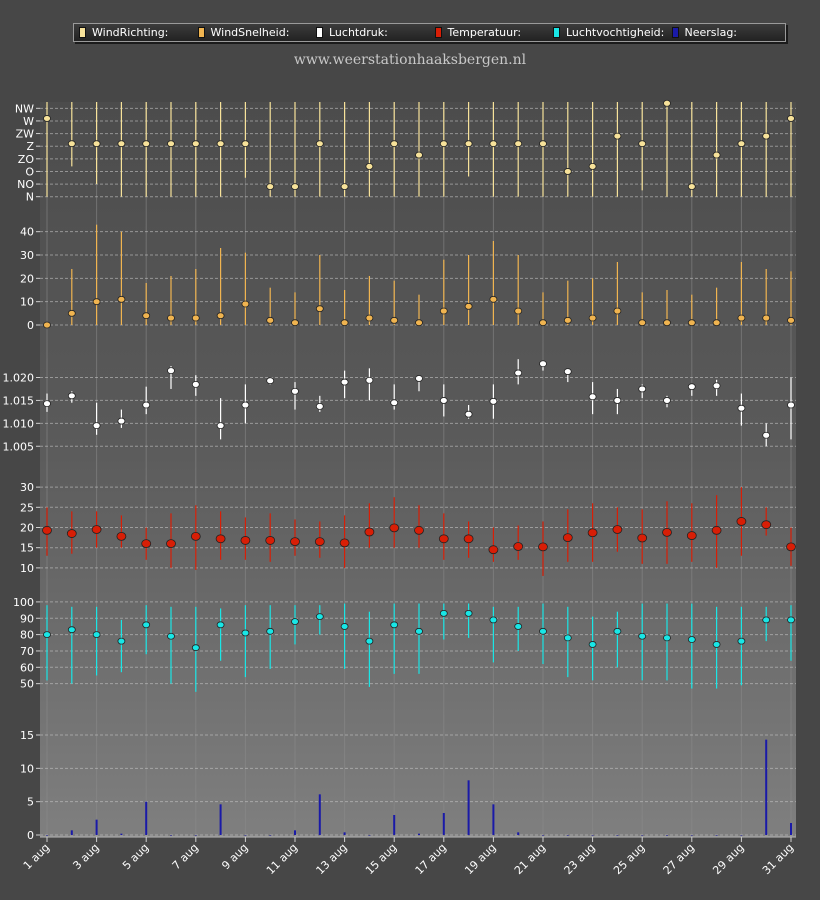 The image size is (820, 900). What do you see at coordinates (30, 325) in the screenshot?
I see `windsnelheid-ytick-label: 0` at bounding box center [30, 325].